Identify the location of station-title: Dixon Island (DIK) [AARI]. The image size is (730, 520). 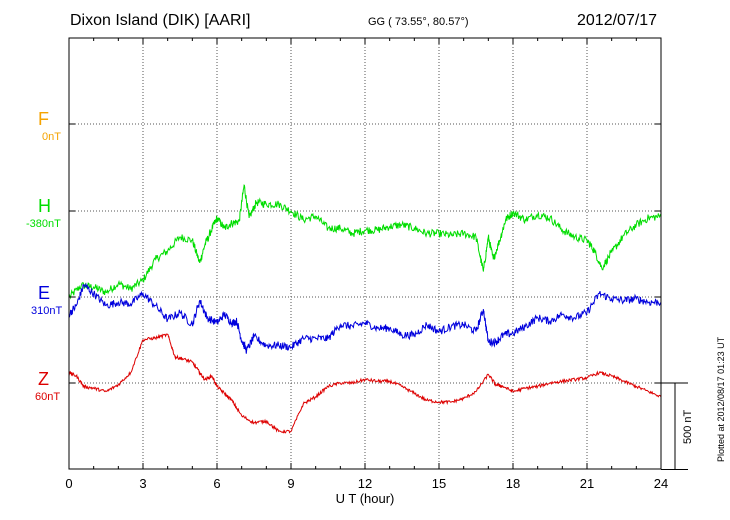
(160, 20).